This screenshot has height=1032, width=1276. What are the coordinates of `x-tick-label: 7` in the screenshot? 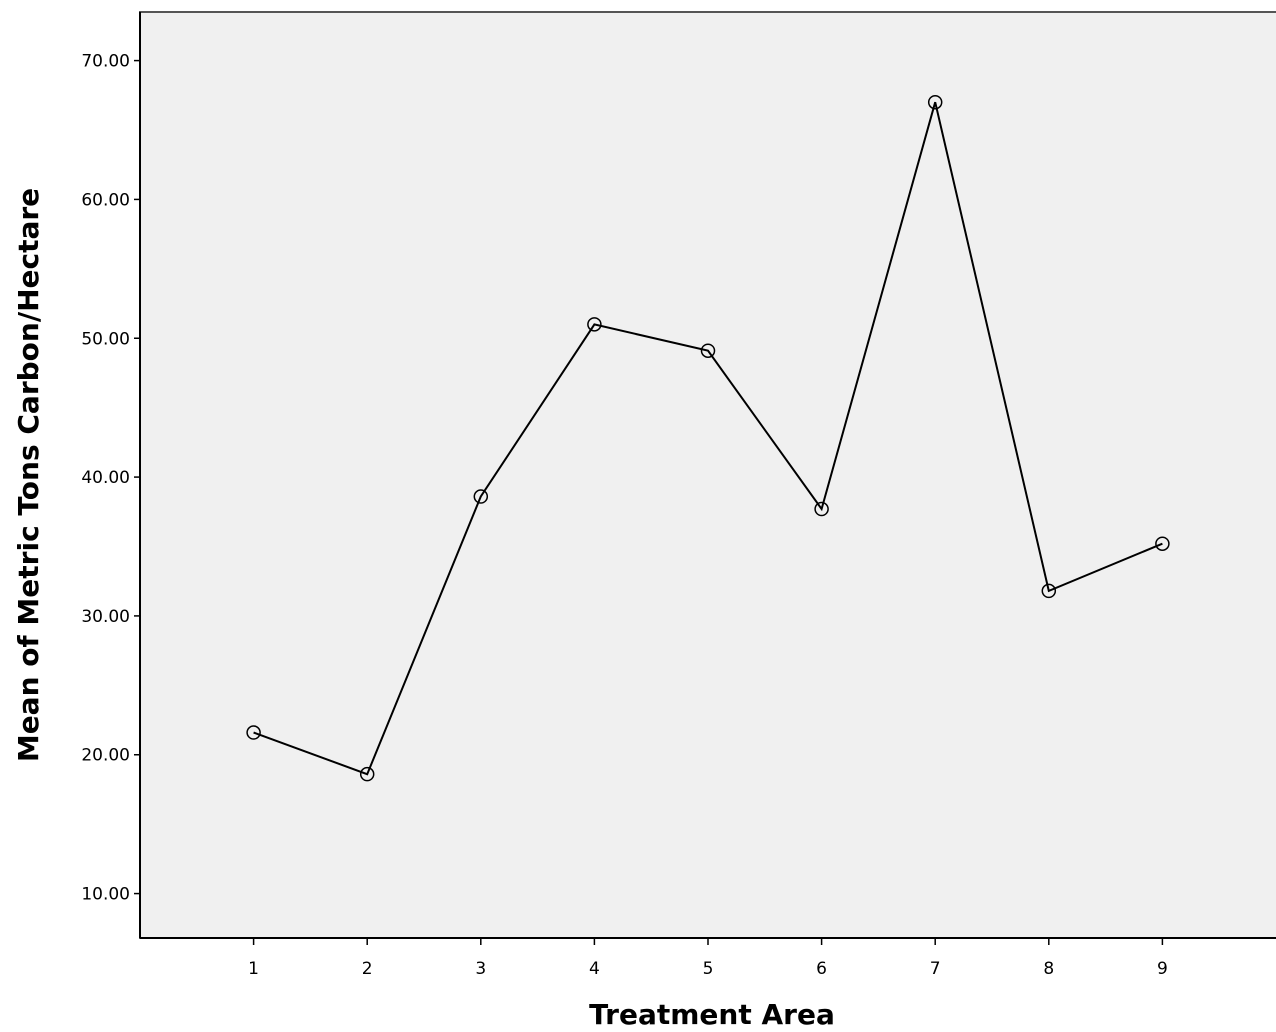 It's located at (935, 969).